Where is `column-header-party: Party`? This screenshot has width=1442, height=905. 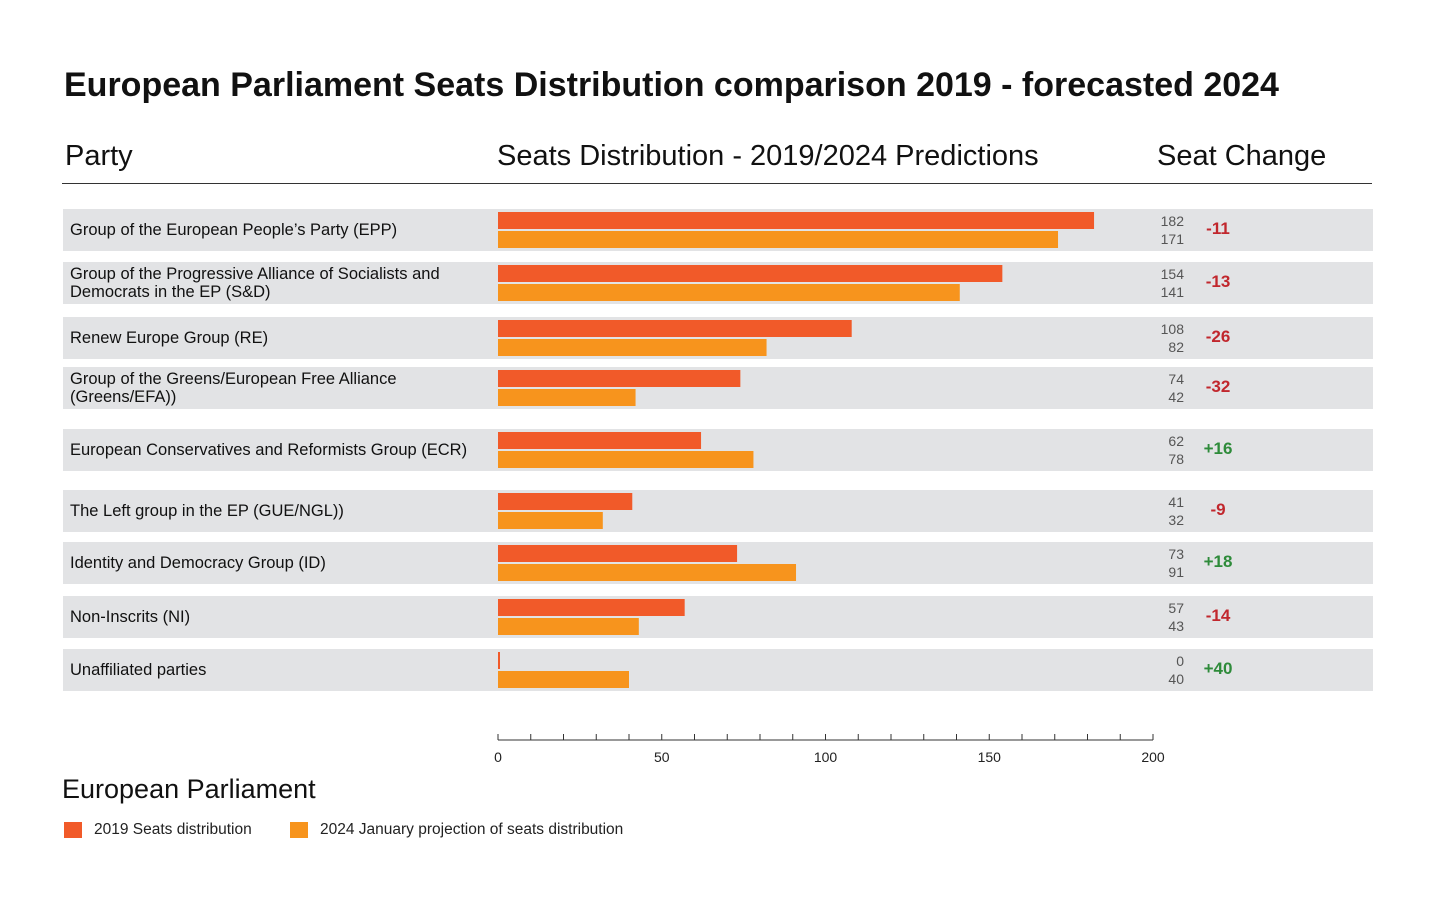 column-header-party: Party is located at coordinates (99, 156).